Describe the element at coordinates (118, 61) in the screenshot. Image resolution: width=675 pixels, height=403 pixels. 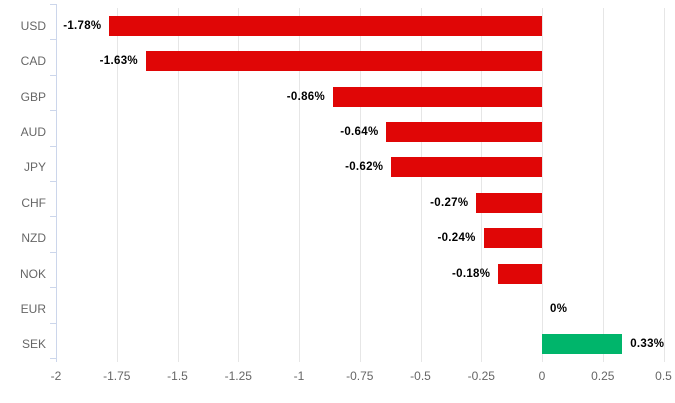
I see `value-label-cad: -1.63%` at that location.